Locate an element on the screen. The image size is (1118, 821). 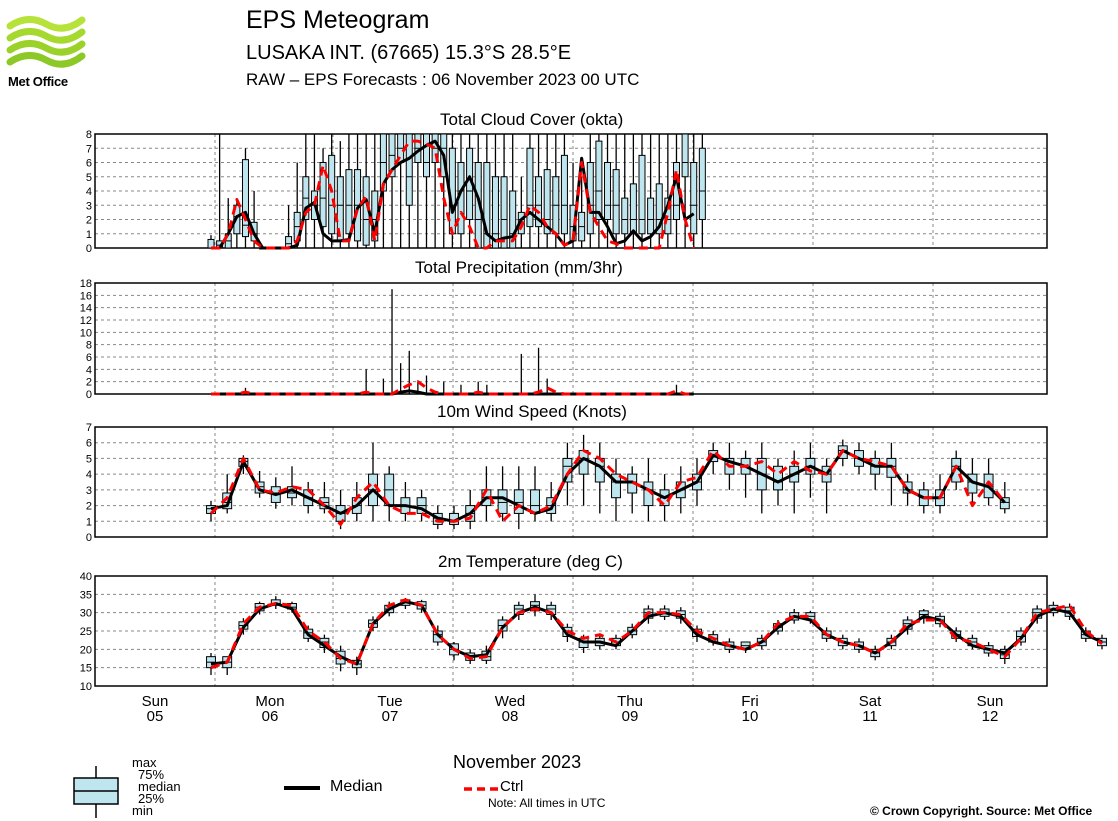
met-office-logo: Met Office is located at coordinates (49, 52).